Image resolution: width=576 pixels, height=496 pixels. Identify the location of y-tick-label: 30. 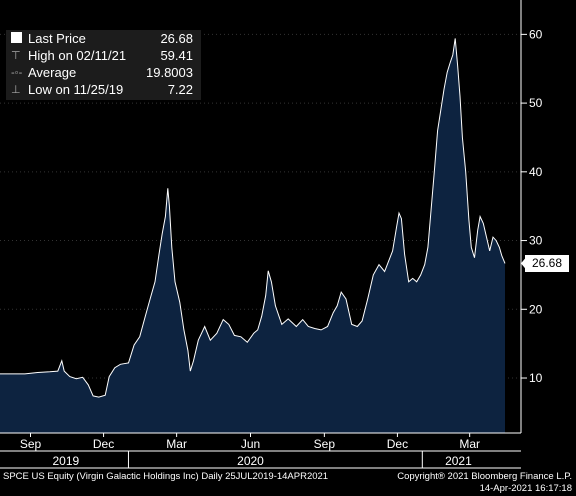
(536, 241).